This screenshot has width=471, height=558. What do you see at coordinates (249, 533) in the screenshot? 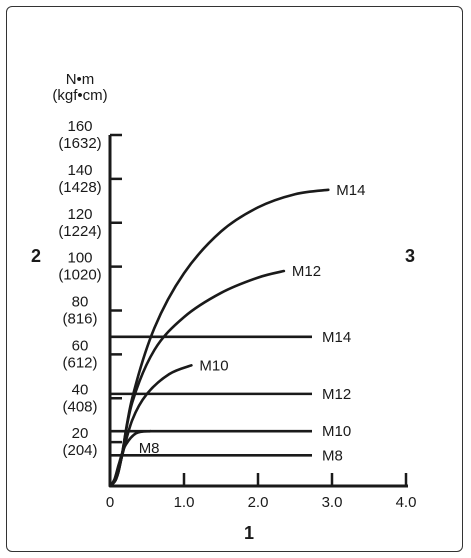
I see `callout-1: 1` at bounding box center [249, 533].